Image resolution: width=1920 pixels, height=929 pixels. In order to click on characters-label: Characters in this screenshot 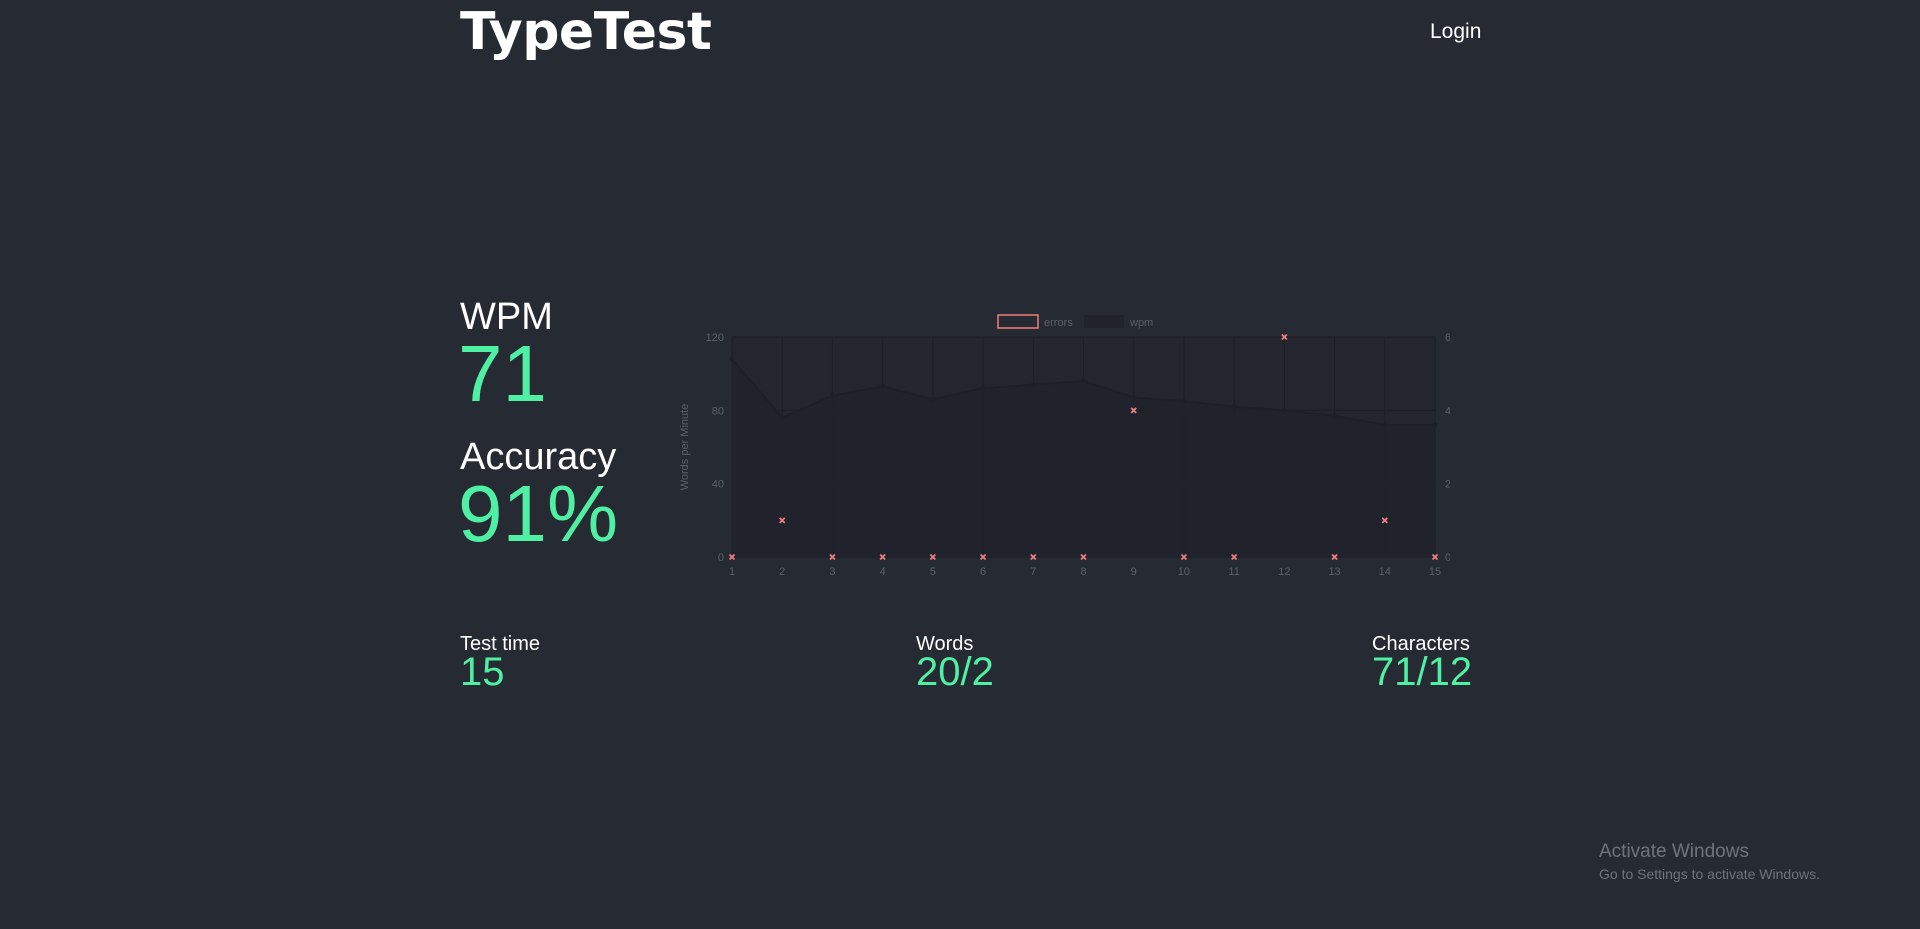, I will do `click(1421, 644)`.